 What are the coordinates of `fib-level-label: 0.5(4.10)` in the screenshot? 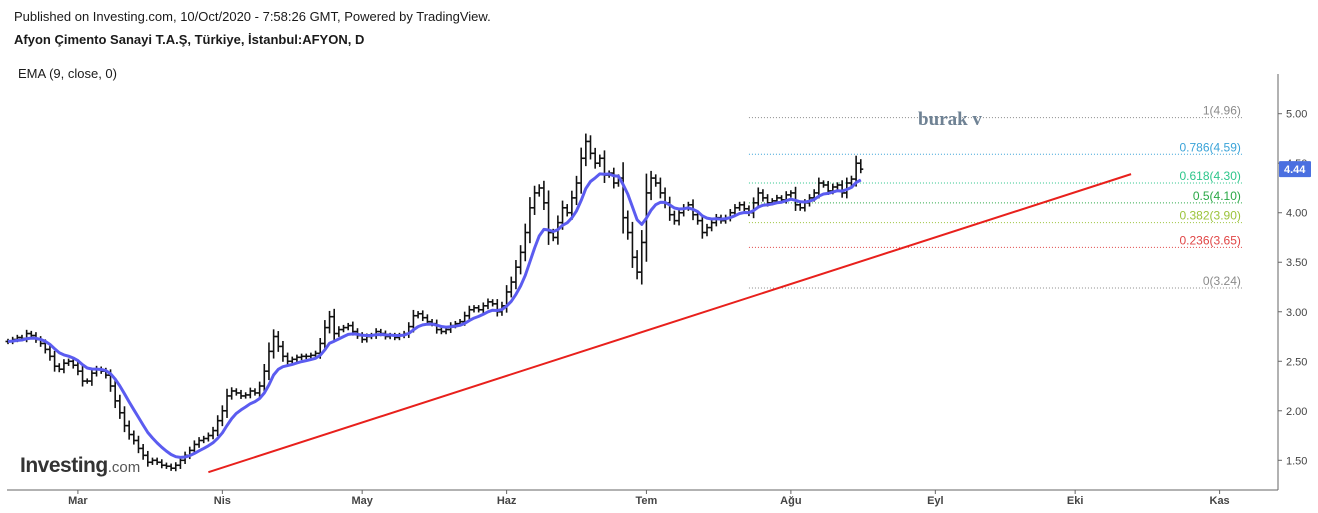 It's located at (1217, 196).